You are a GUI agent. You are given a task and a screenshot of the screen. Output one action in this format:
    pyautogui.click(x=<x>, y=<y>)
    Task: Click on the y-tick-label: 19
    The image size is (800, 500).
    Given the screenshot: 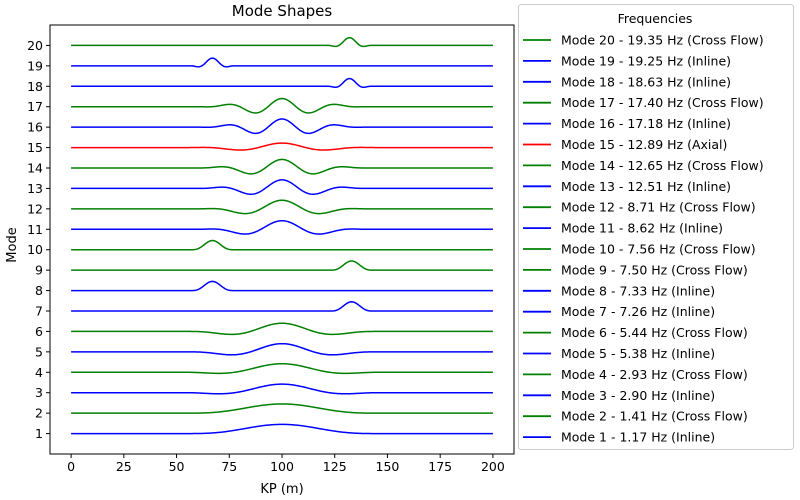 What is the action you would take?
    pyautogui.click(x=35, y=65)
    